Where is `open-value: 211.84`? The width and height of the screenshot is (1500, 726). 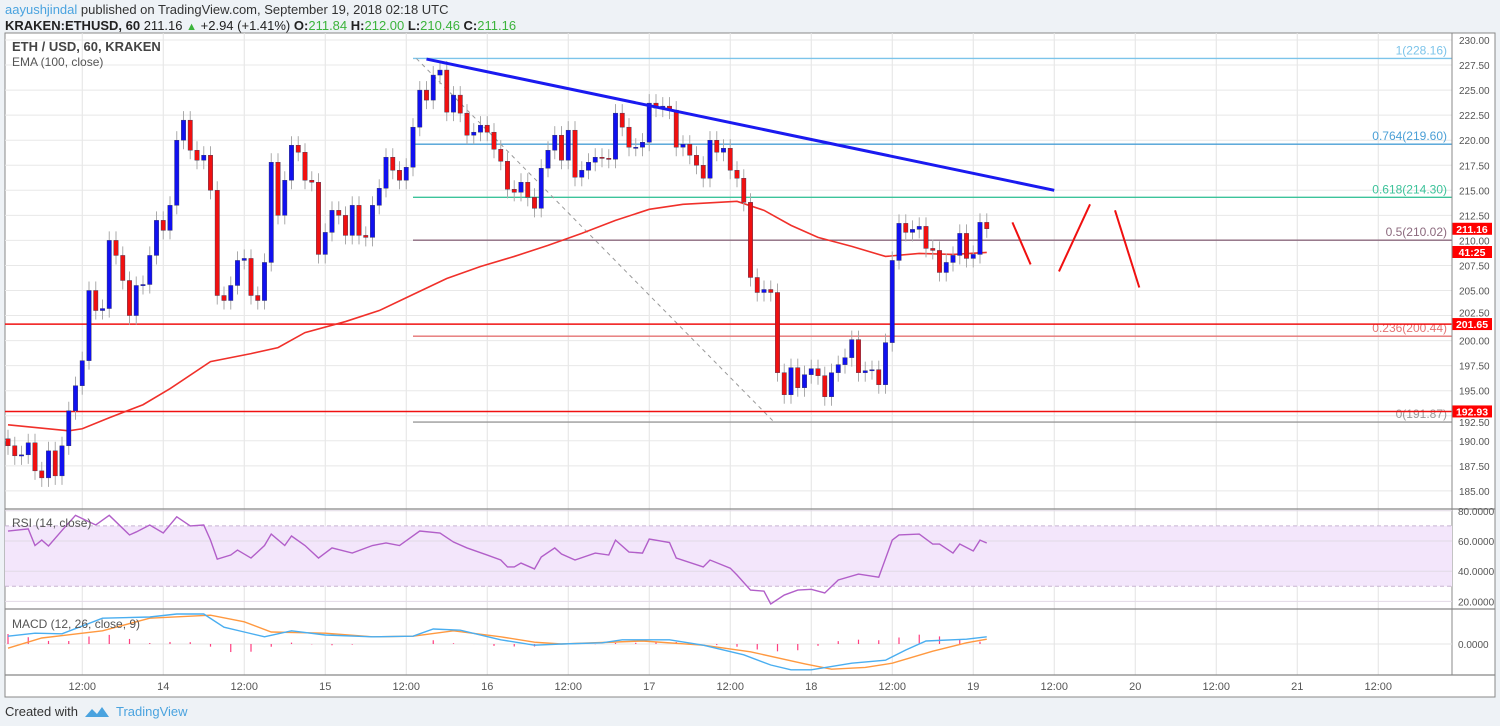
open-value: 211.84 is located at coordinates (328, 25).